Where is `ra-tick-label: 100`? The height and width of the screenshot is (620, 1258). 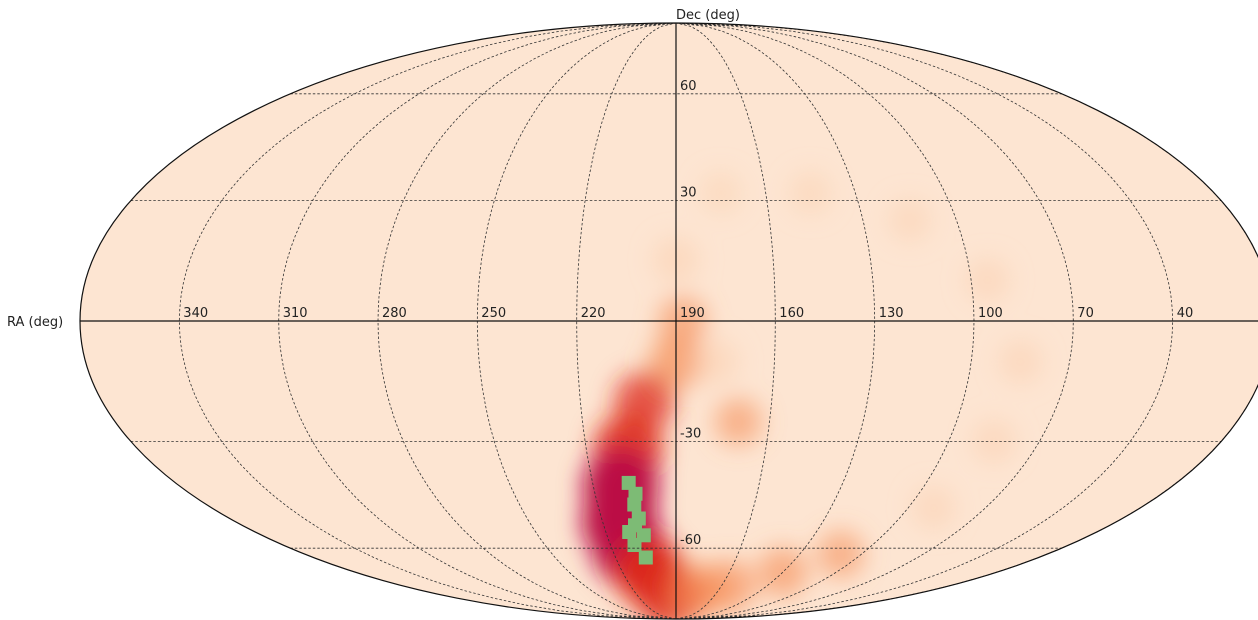 ra-tick-label: 100 is located at coordinates (990, 313).